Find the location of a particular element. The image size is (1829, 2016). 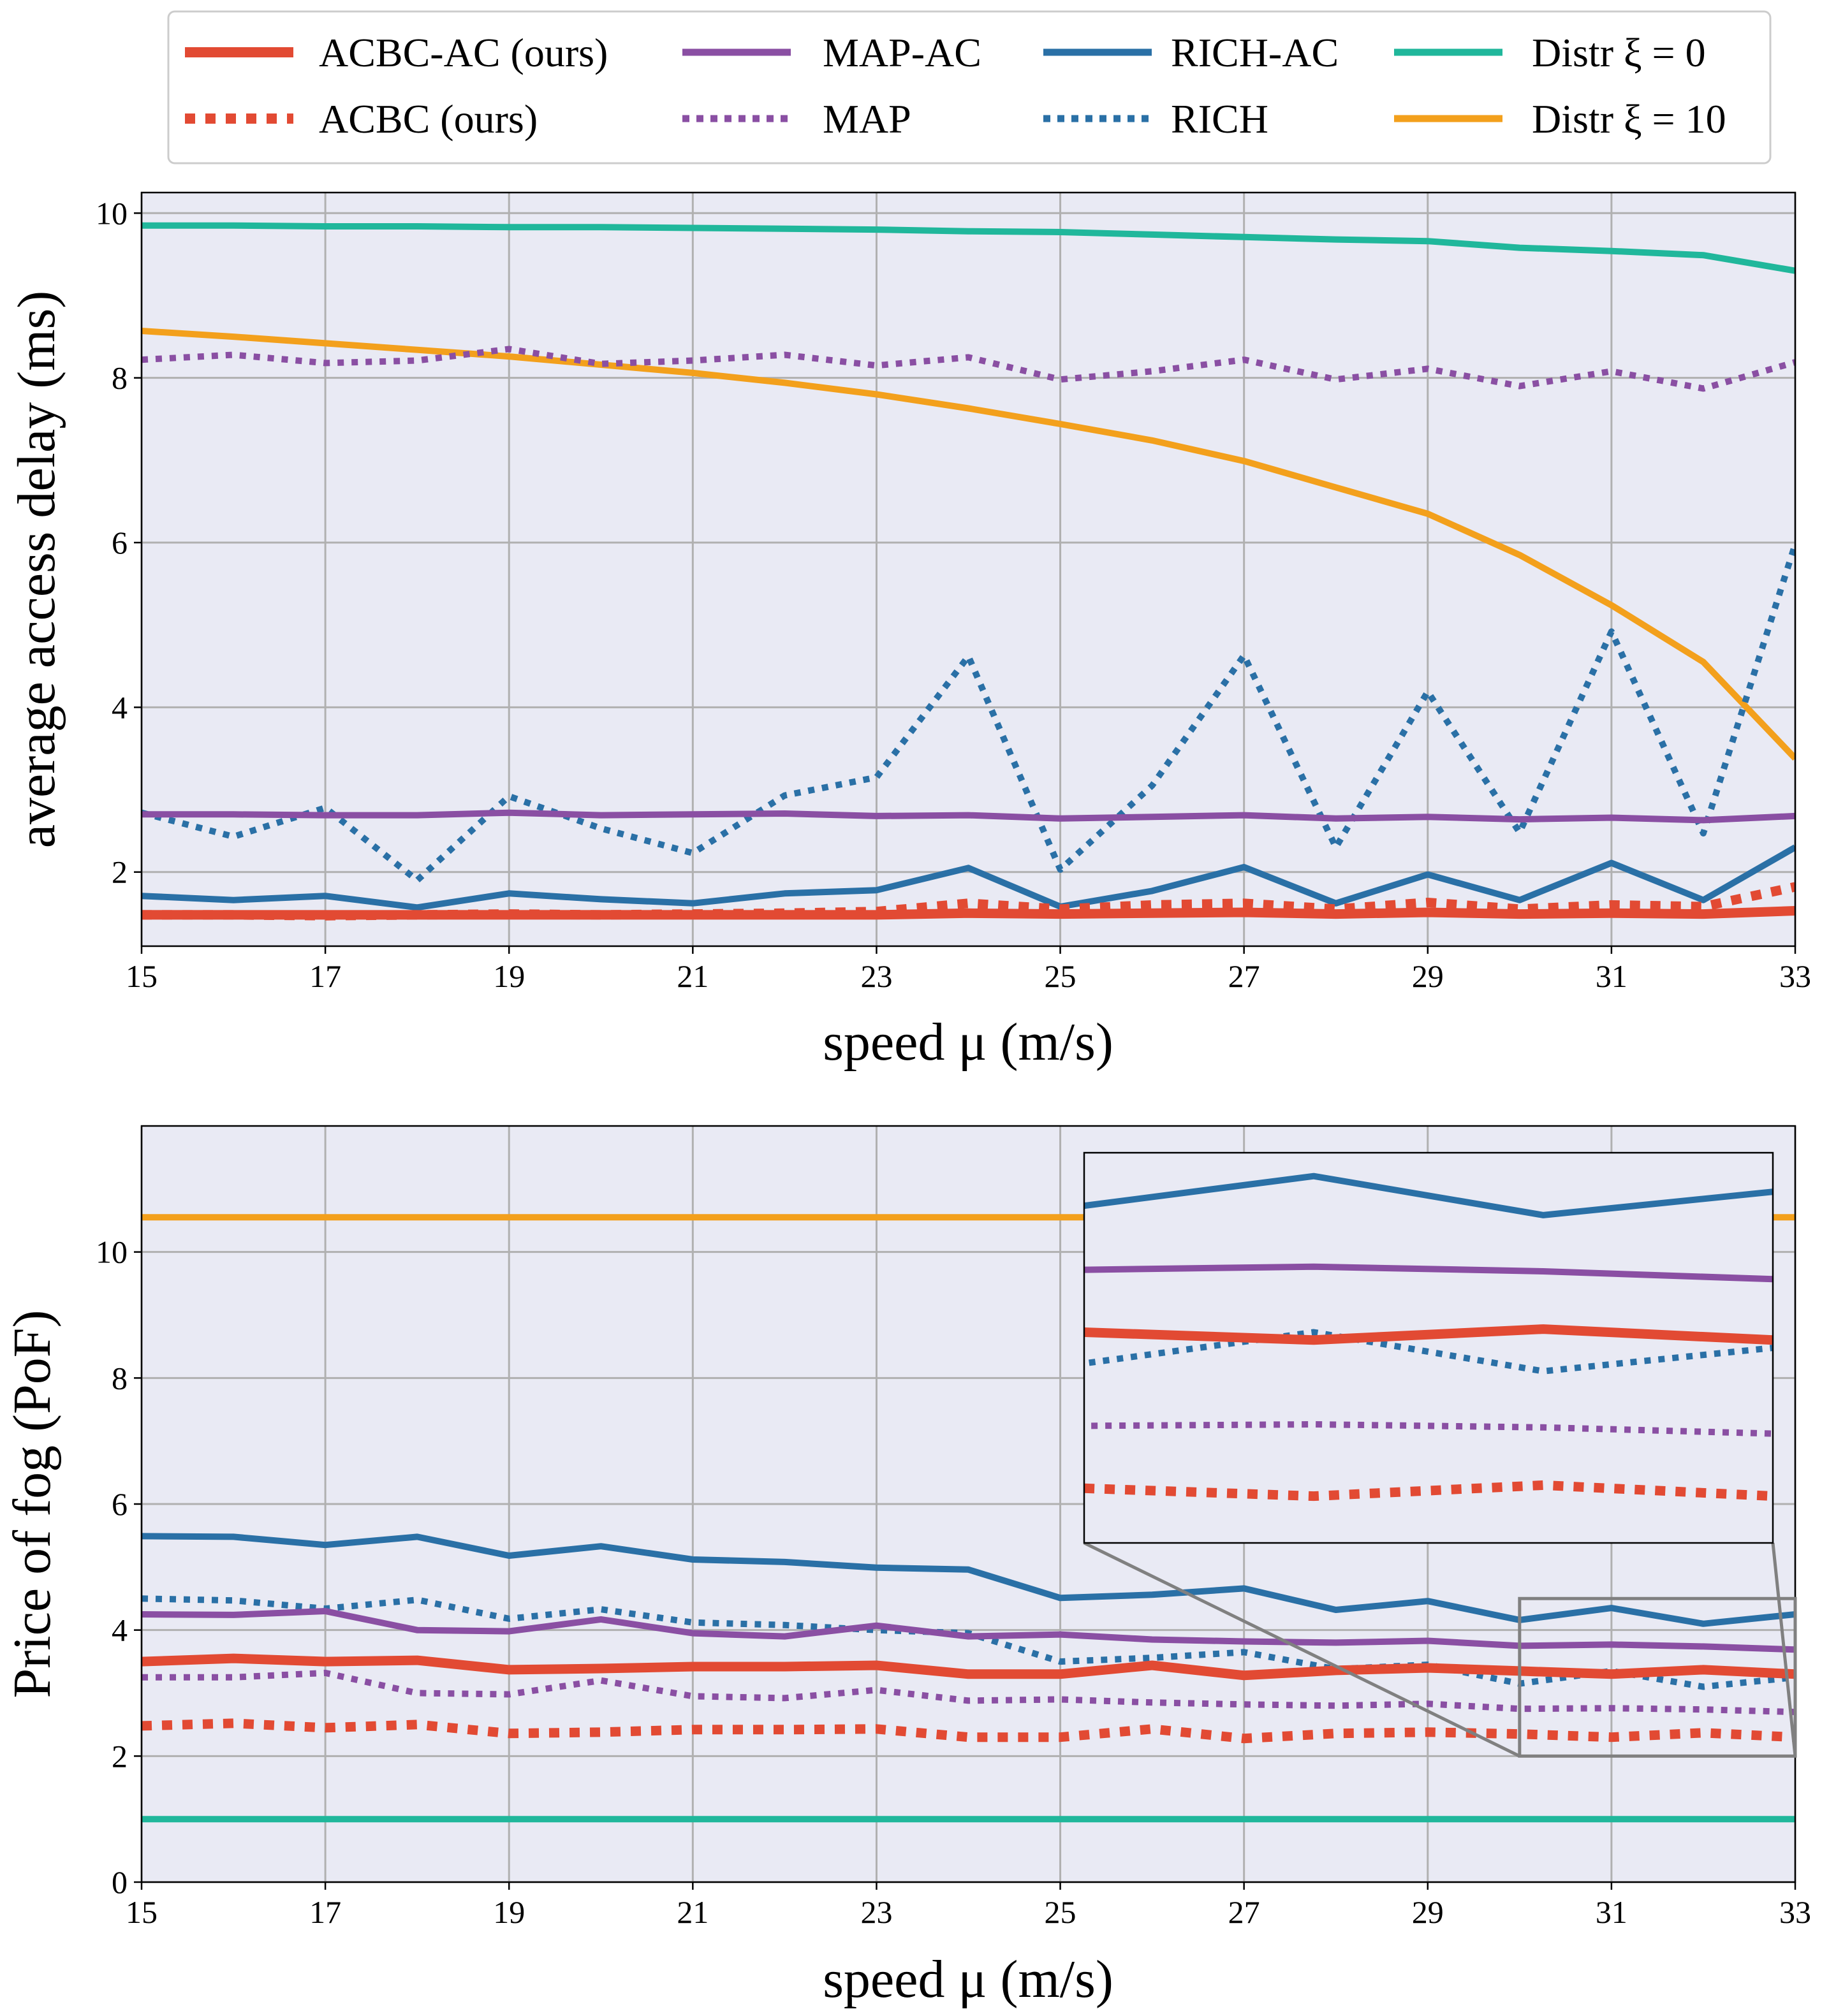

zoom-connector-left is located at coordinates (1301, 1649).